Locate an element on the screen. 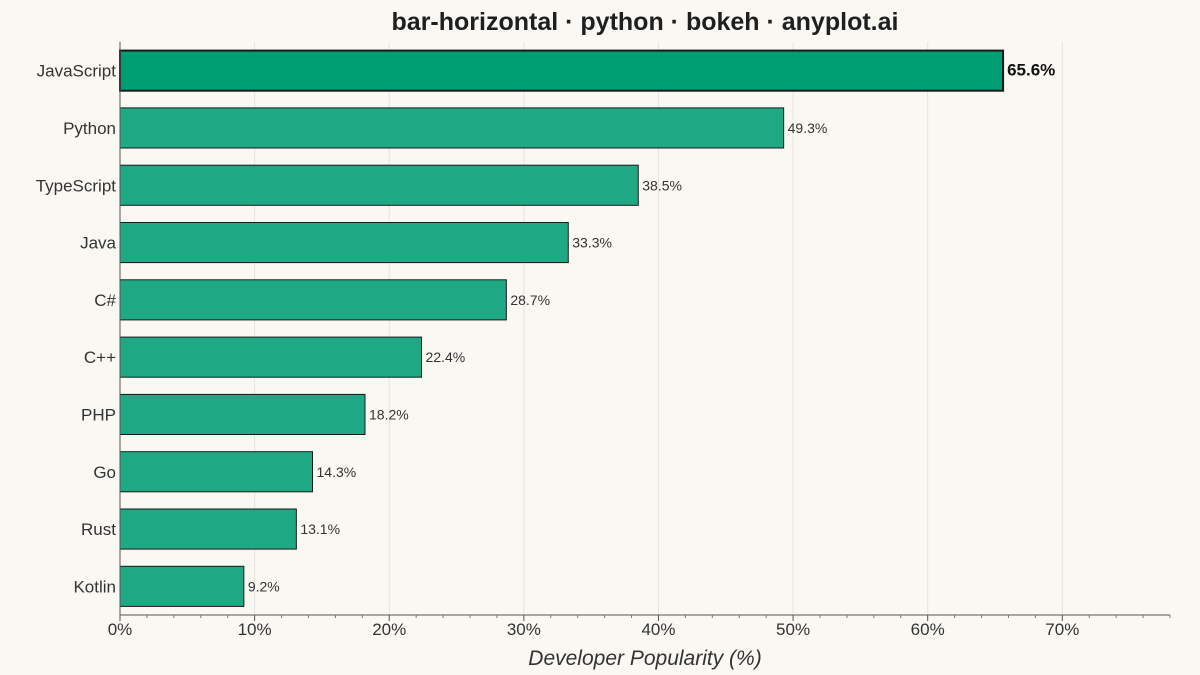 Image resolution: width=1200 pixels, height=675 pixels. data-label-3: 33.3% is located at coordinates (592, 243).